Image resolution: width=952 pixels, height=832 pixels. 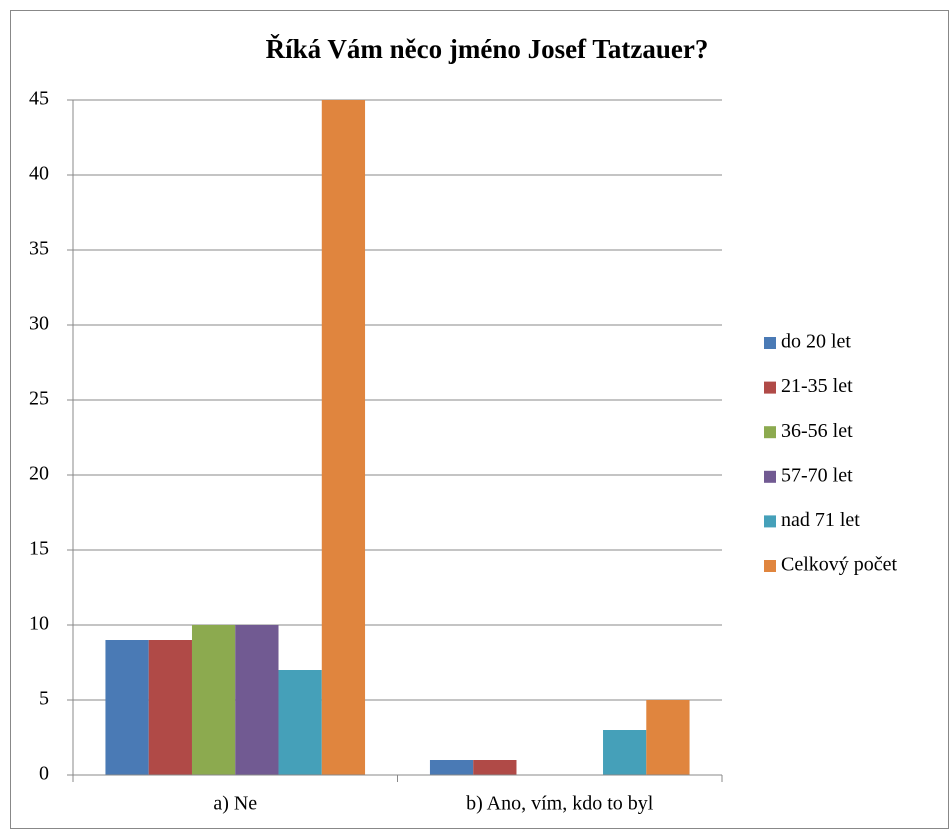 What do you see at coordinates (839, 565) in the screenshot?
I see `legend-label: Celkový počet` at bounding box center [839, 565].